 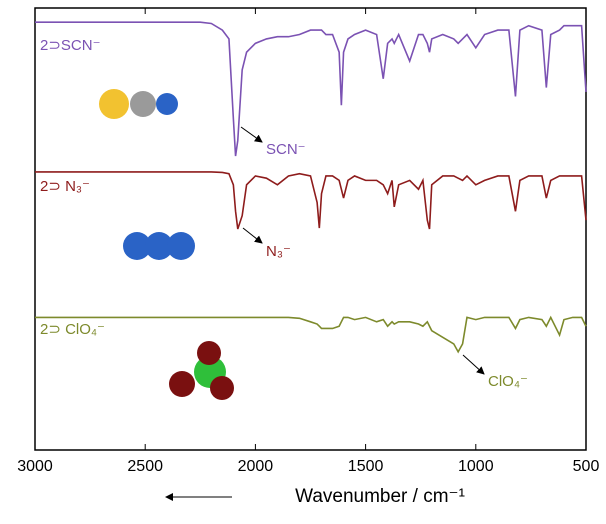 What do you see at coordinates (166, 244) in the screenshot?
I see `icons` at bounding box center [166, 244].